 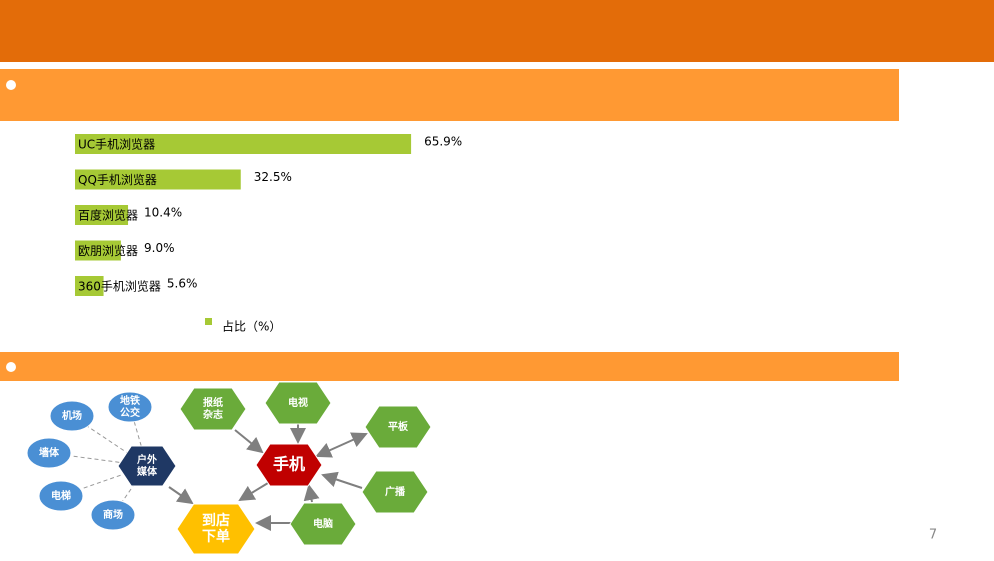 I want to click on node-label: 电脑, so click(x=323, y=523).